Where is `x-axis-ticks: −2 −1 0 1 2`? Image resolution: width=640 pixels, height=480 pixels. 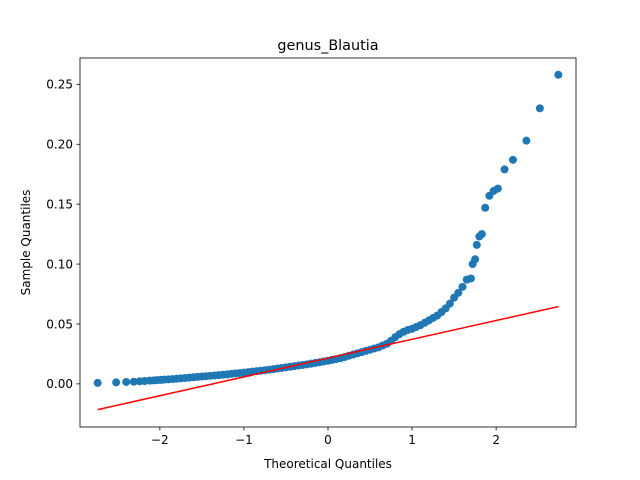
x-axis-ticks: −2 −1 0 1 2 is located at coordinates (325, 437).